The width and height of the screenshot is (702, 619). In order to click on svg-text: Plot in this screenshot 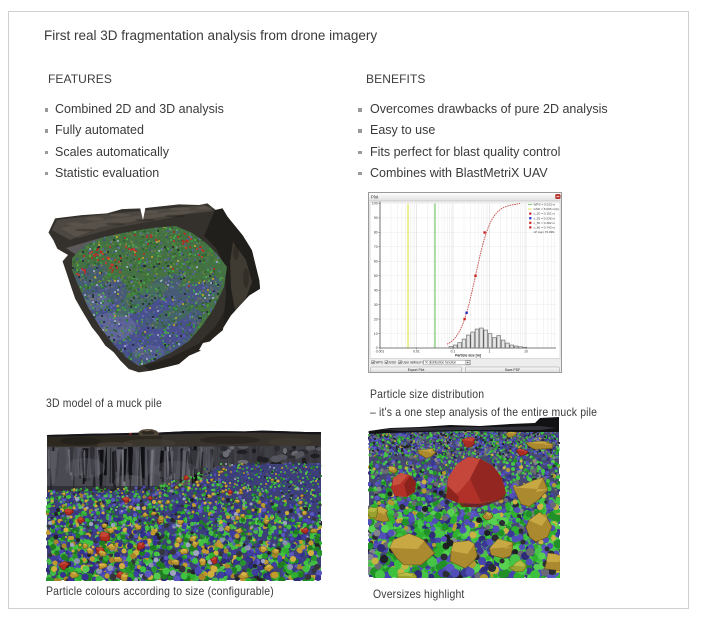, I will do `click(375, 196)`.